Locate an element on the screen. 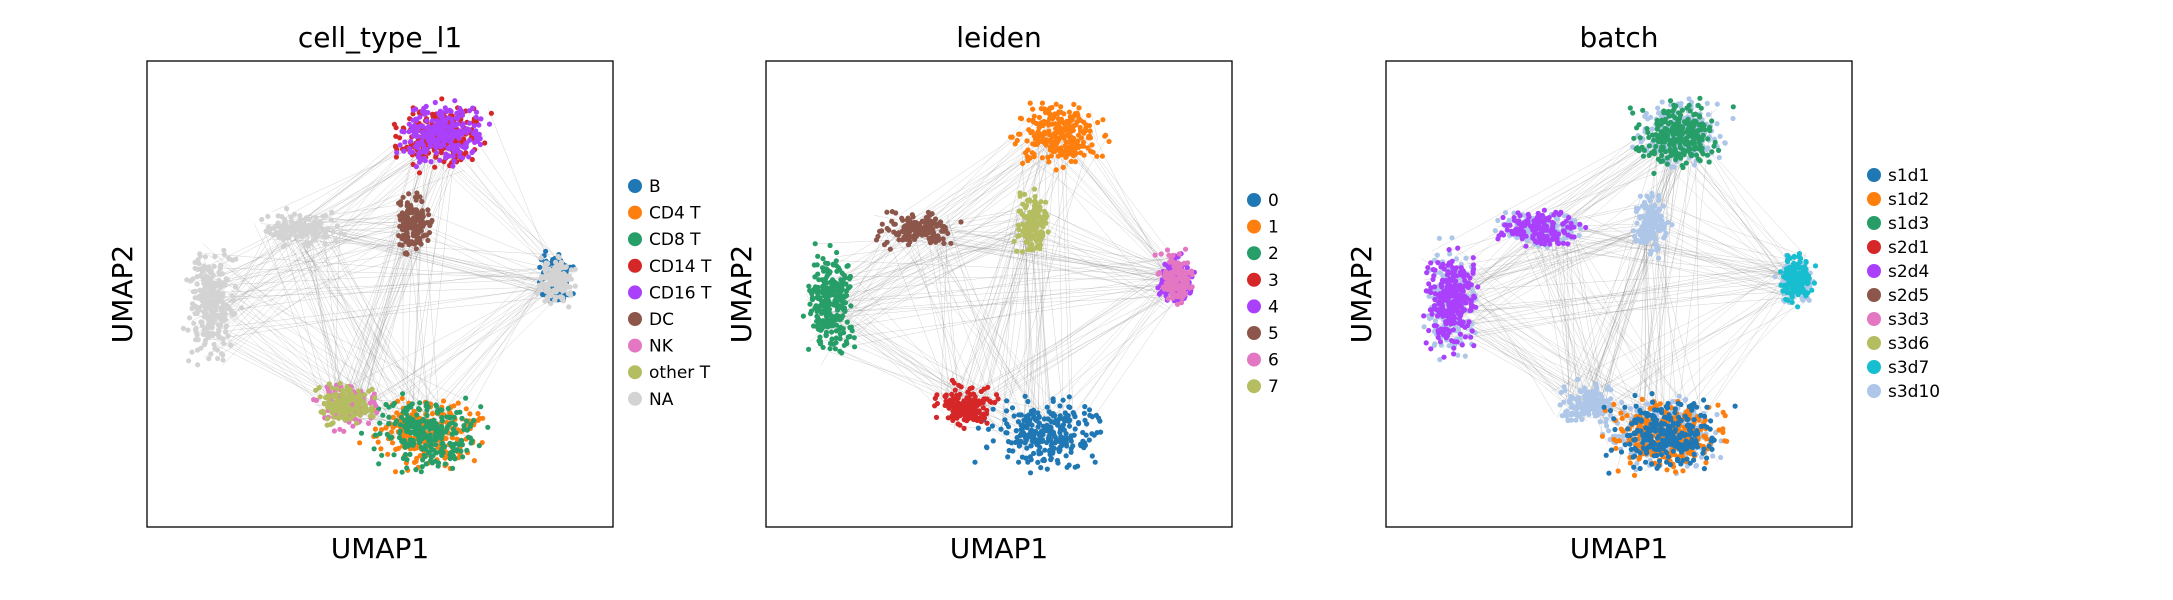 The height and width of the screenshot is (600, 2173). legend-item: 3 is located at coordinates (1263, 281).